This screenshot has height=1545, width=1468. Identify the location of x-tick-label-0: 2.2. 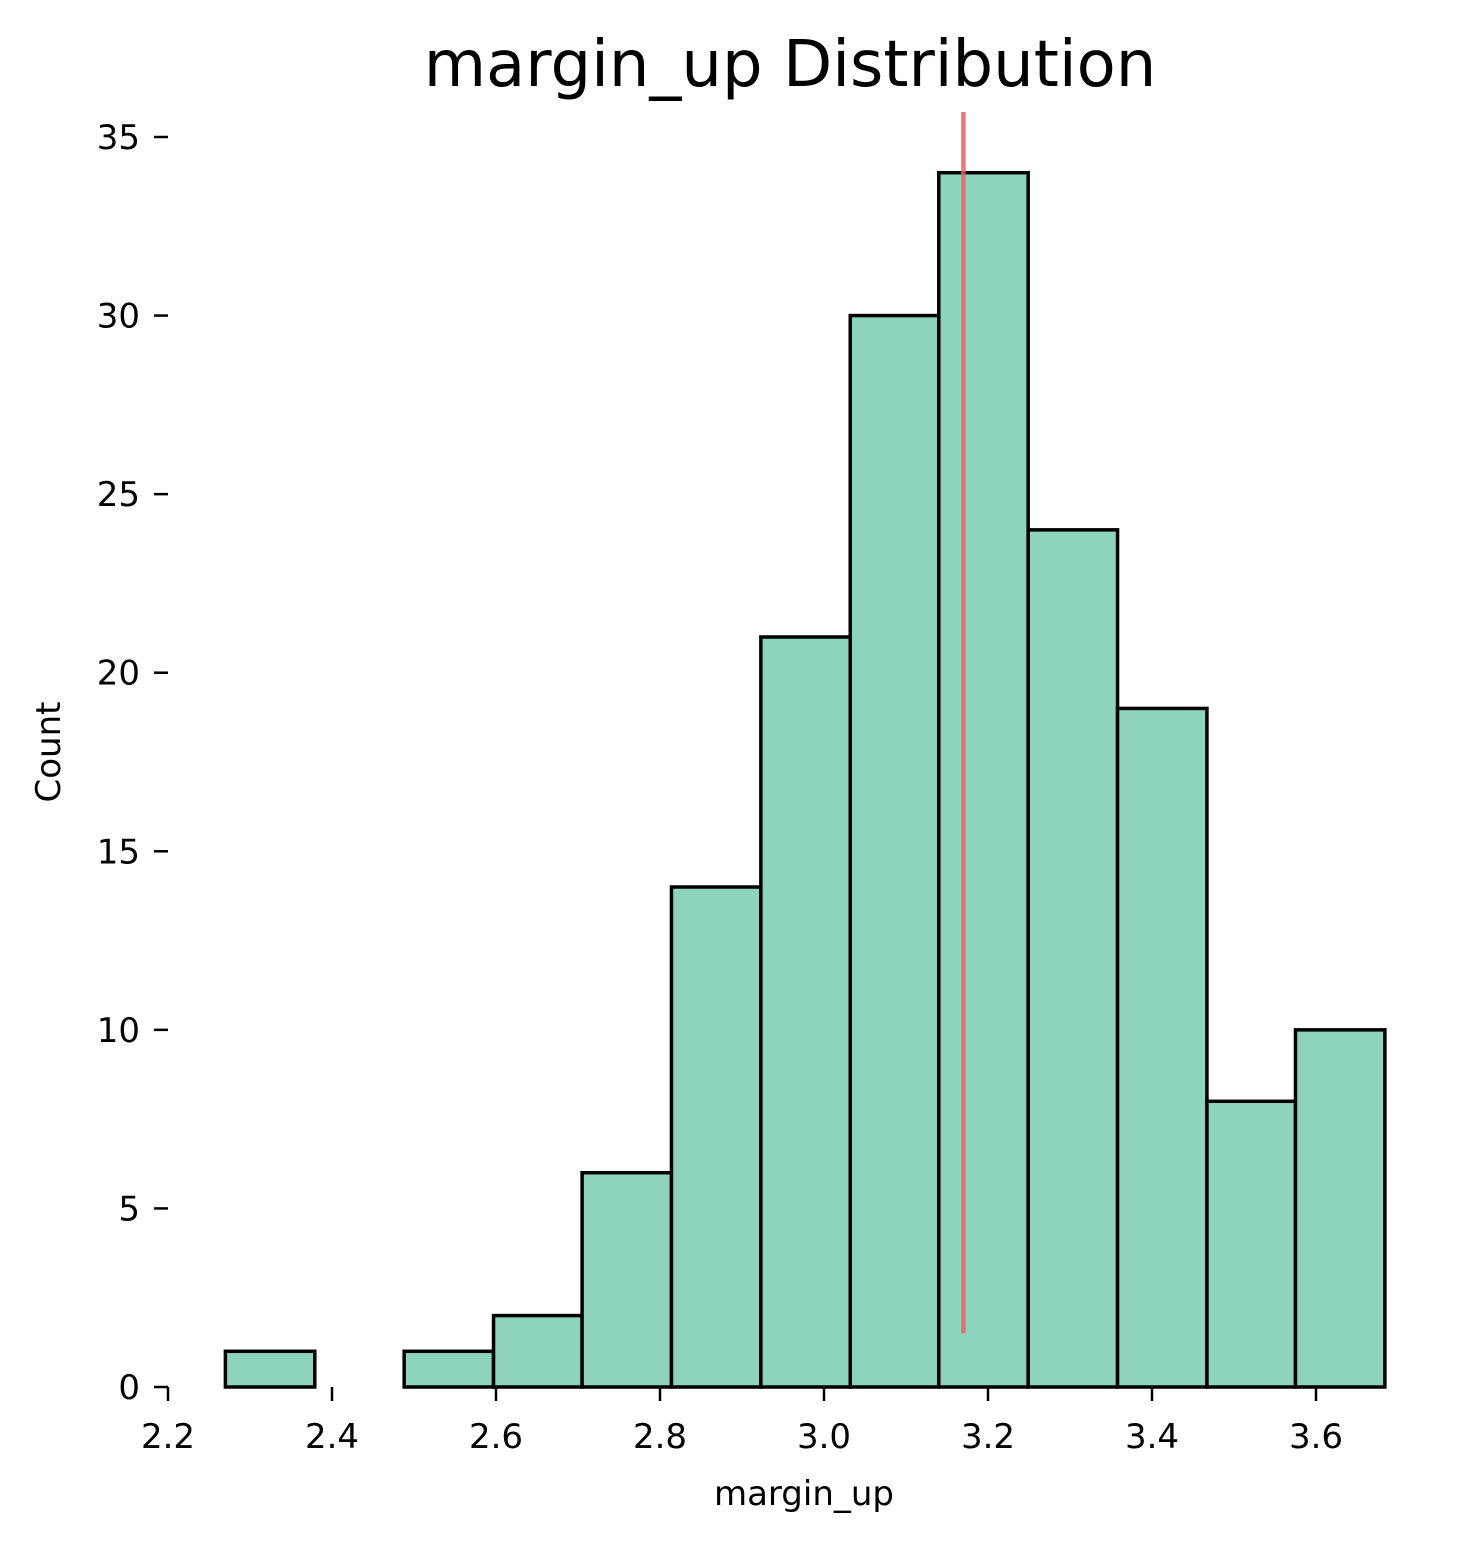
(168, 1437).